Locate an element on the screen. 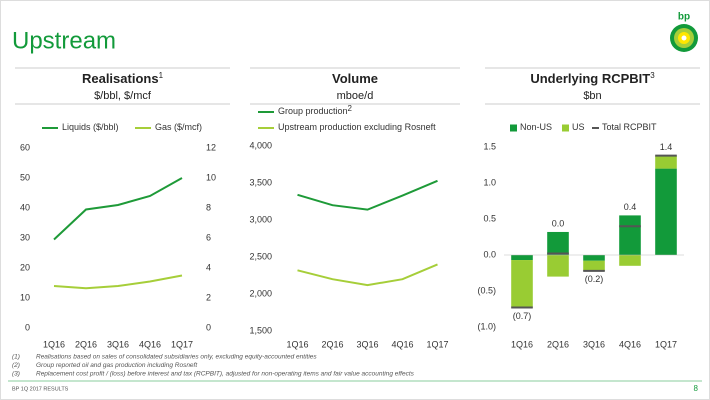  y-tick-label: 1.0 is located at coordinates (489, 182).